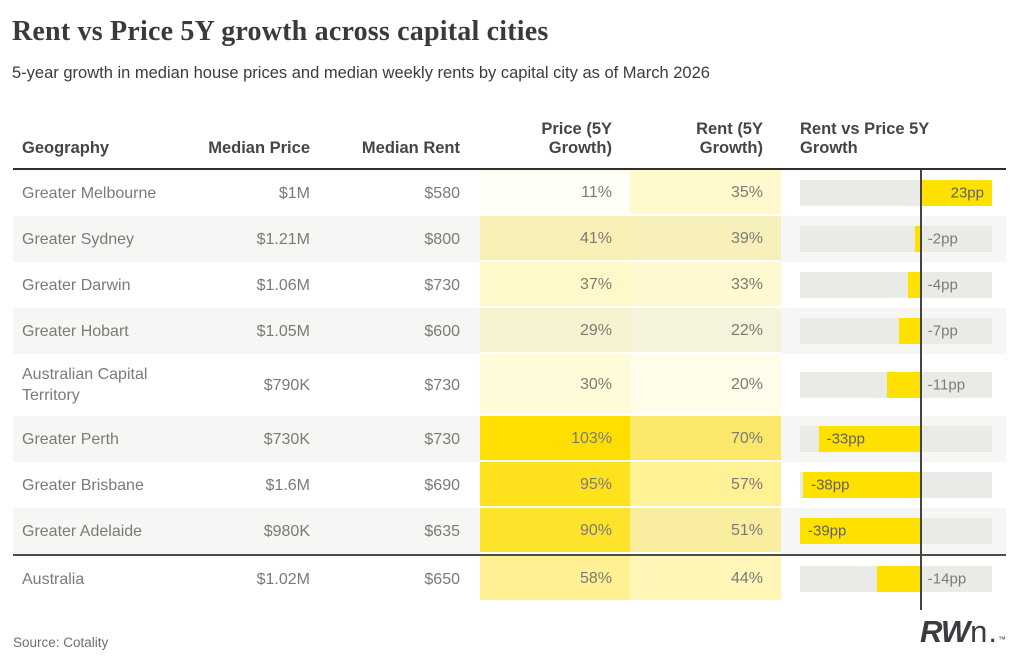 The width and height of the screenshot is (1024, 662). What do you see at coordinates (576, 138) in the screenshot?
I see `column-header-price-growth: Price (5Y Growth)` at bounding box center [576, 138].